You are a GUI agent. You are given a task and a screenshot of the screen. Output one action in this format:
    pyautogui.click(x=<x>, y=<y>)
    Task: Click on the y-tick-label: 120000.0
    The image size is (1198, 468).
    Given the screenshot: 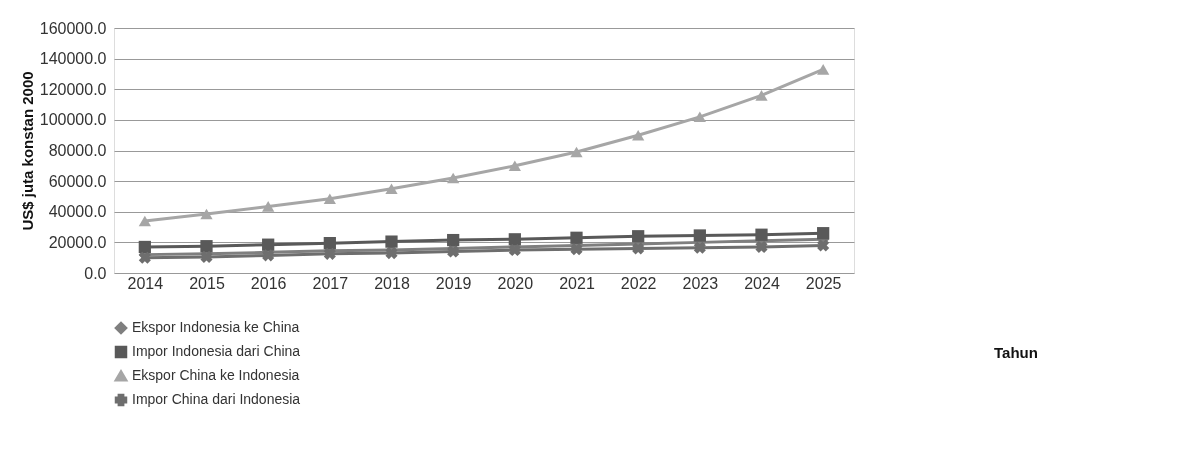 What is the action you would take?
    pyautogui.click(x=73, y=89)
    